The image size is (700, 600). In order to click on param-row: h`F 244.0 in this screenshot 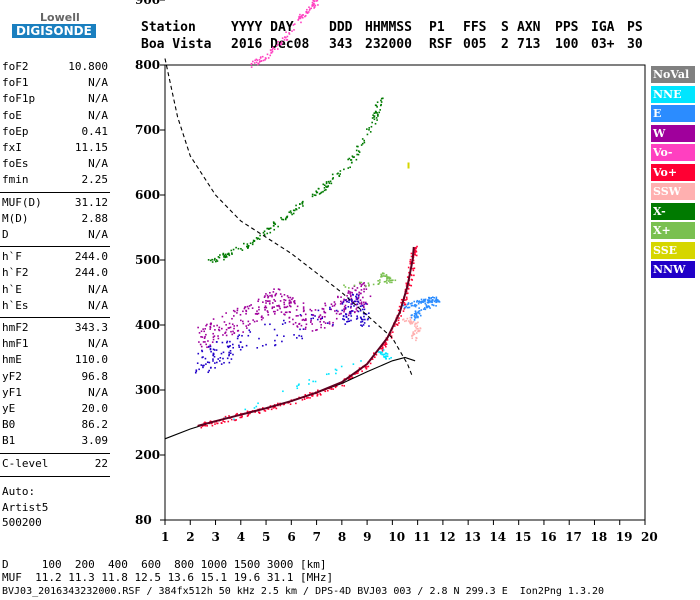, I will do `click(55, 256)`.